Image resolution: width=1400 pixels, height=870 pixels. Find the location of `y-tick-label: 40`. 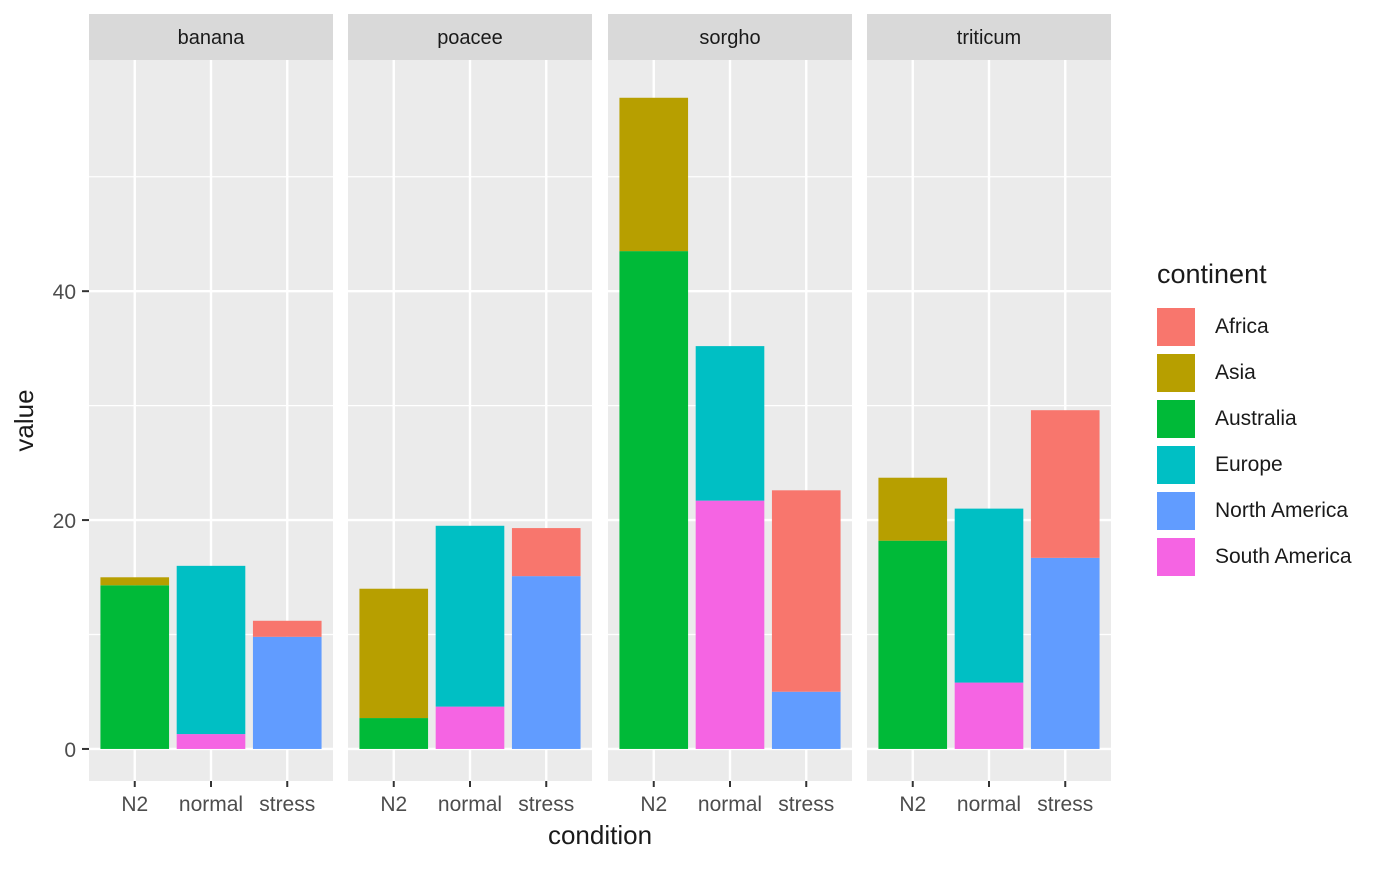

y-tick-label: 40 is located at coordinates (64, 292).